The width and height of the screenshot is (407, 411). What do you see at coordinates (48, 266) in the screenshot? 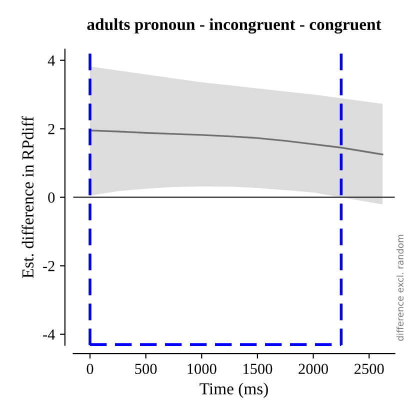
I see `y-tick-label: -2` at bounding box center [48, 266].